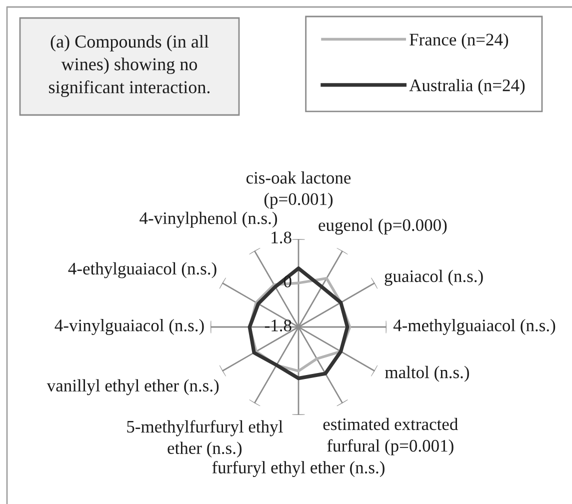 Image resolution: width=572 pixels, height=504 pixels. Describe the element at coordinates (459, 41) in the screenshot. I see `legend-label: France (n=24)` at that location.